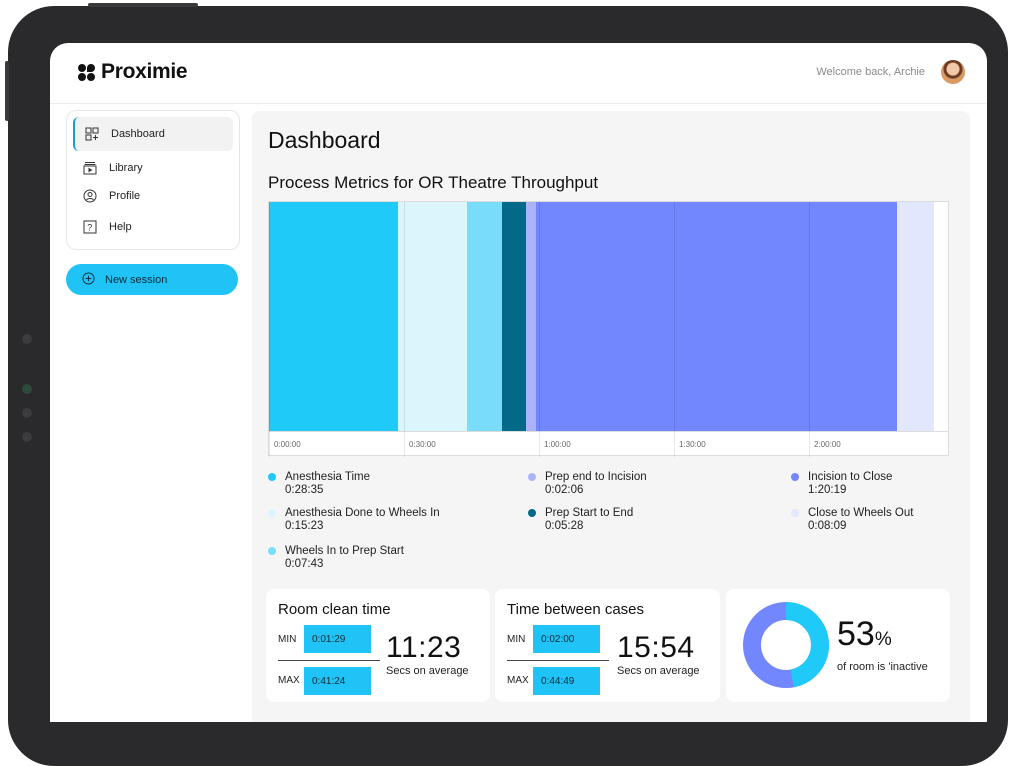  What do you see at coordinates (304, 564) in the screenshot?
I see `legend-value: 0:07:43` at bounding box center [304, 564].